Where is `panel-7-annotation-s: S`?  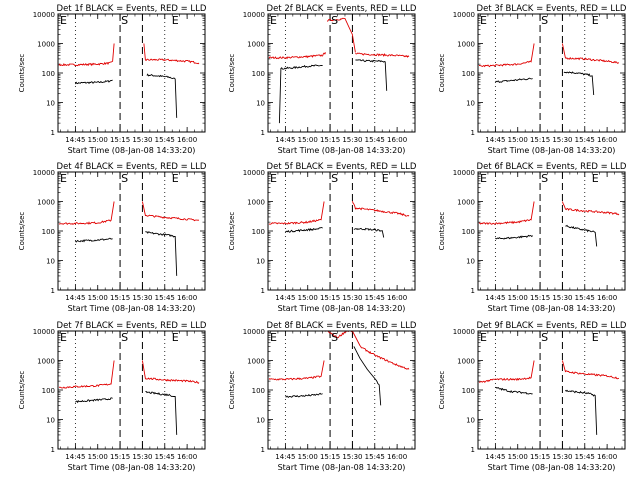
panel-7-annotation-s: S is located at coordinates (124, 337).